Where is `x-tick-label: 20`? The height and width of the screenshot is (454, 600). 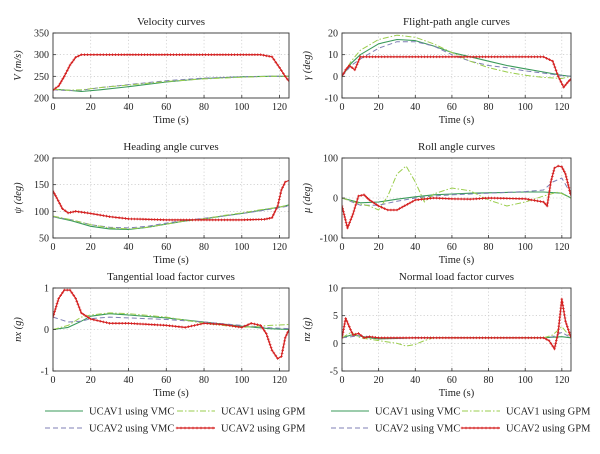
x-tick-label: 20 is located at coordinates (91, 247).